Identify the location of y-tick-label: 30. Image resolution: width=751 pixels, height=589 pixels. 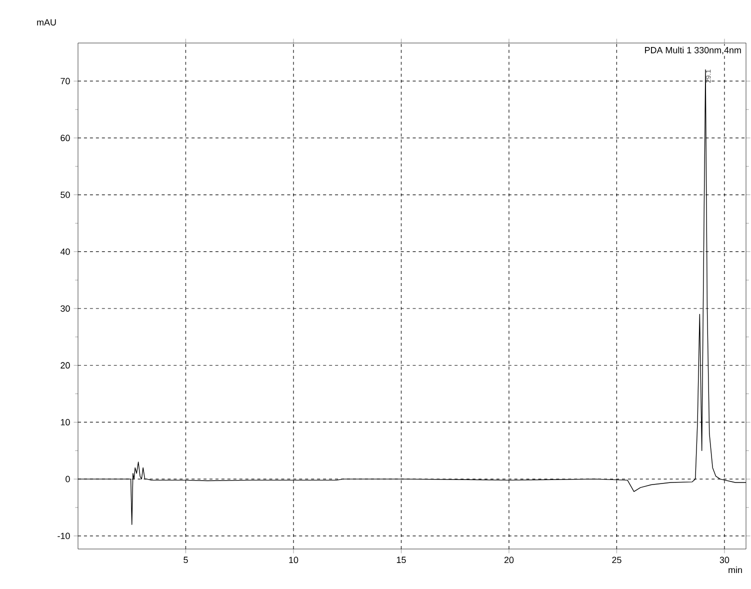
(65, 308).